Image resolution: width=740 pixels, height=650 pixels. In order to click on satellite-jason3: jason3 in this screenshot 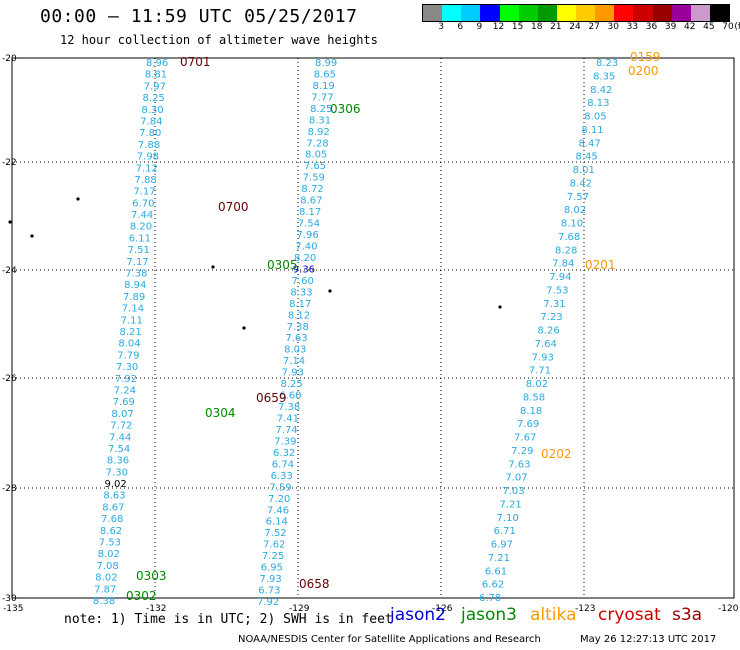, I will do `click(489, 615)`.